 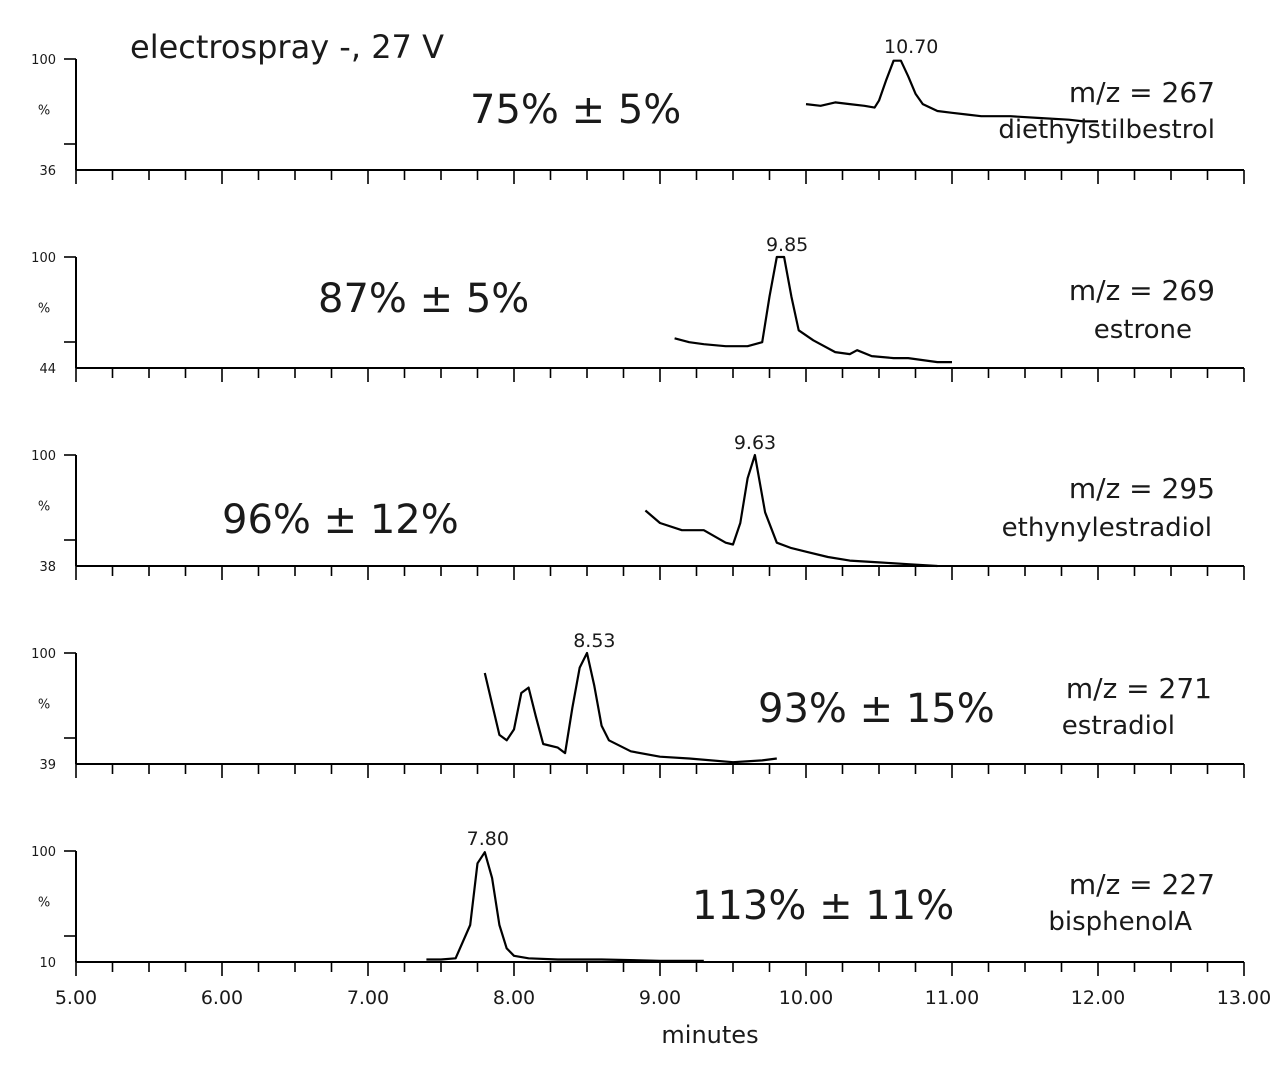 What do you see at coordinates (630, 707) in the screenshot?
I see `trace-estradiol` at bounding box center [630, 707].